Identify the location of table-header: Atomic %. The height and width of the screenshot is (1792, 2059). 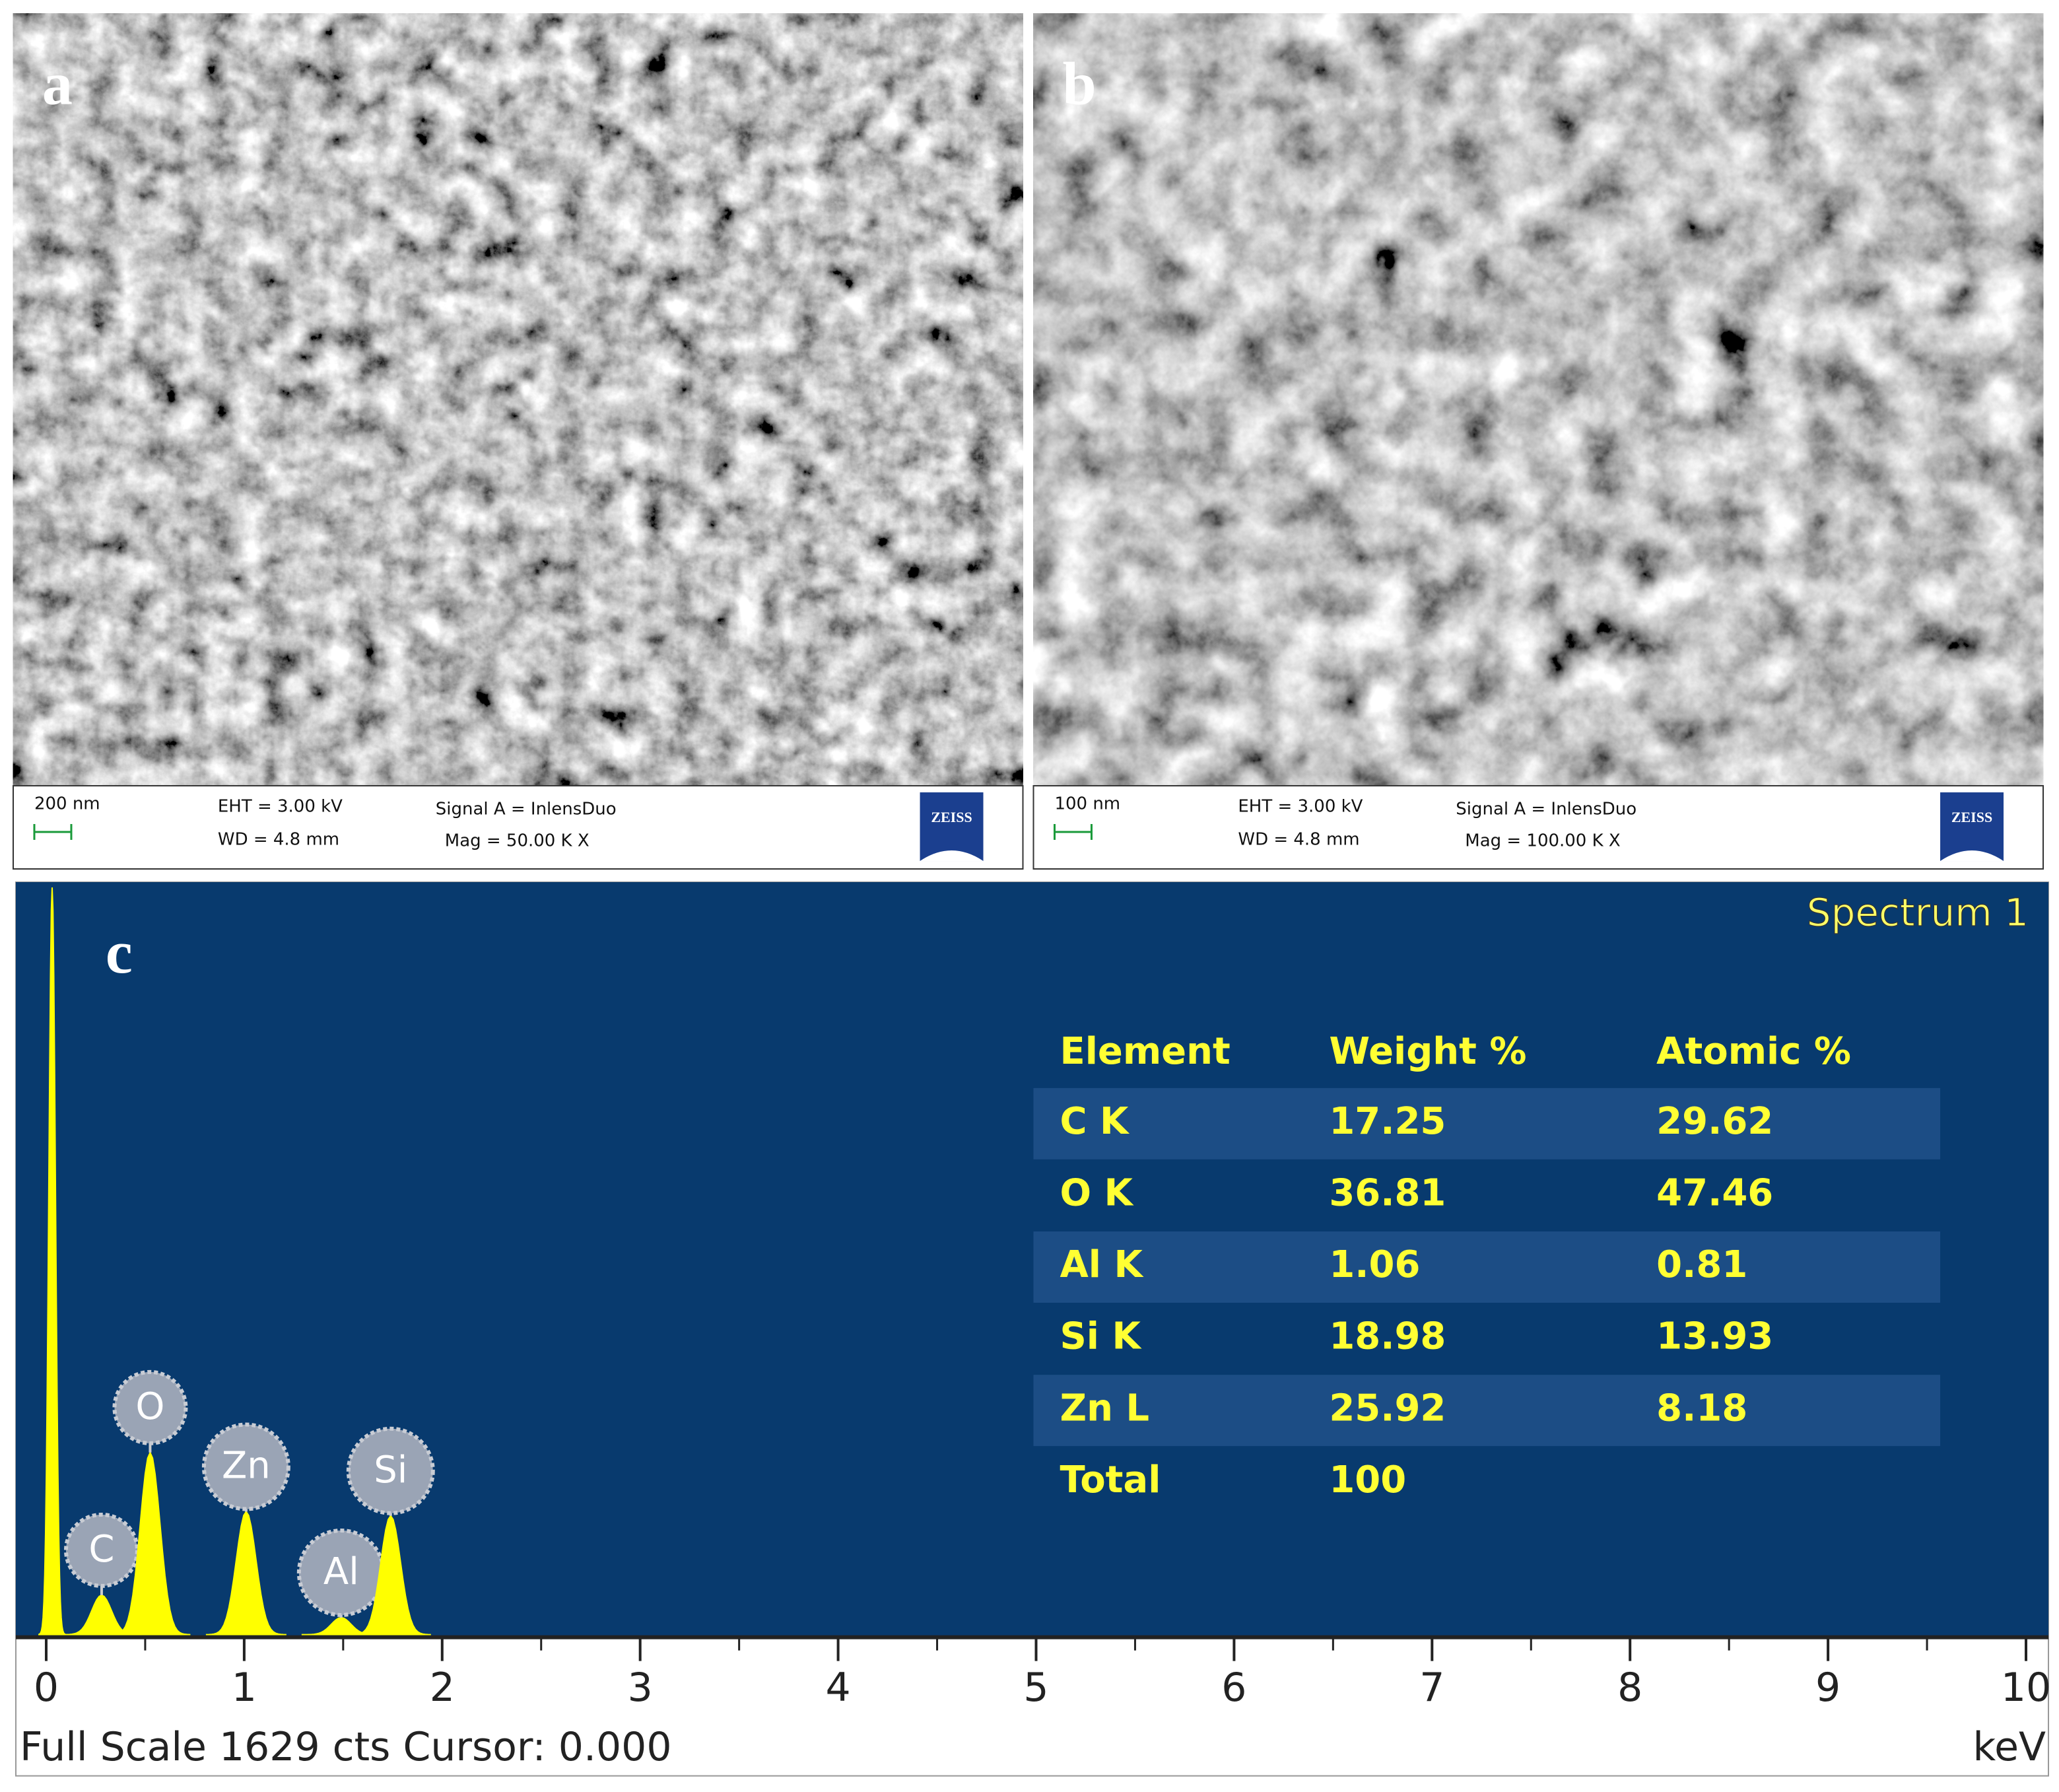
(1753, 1051).